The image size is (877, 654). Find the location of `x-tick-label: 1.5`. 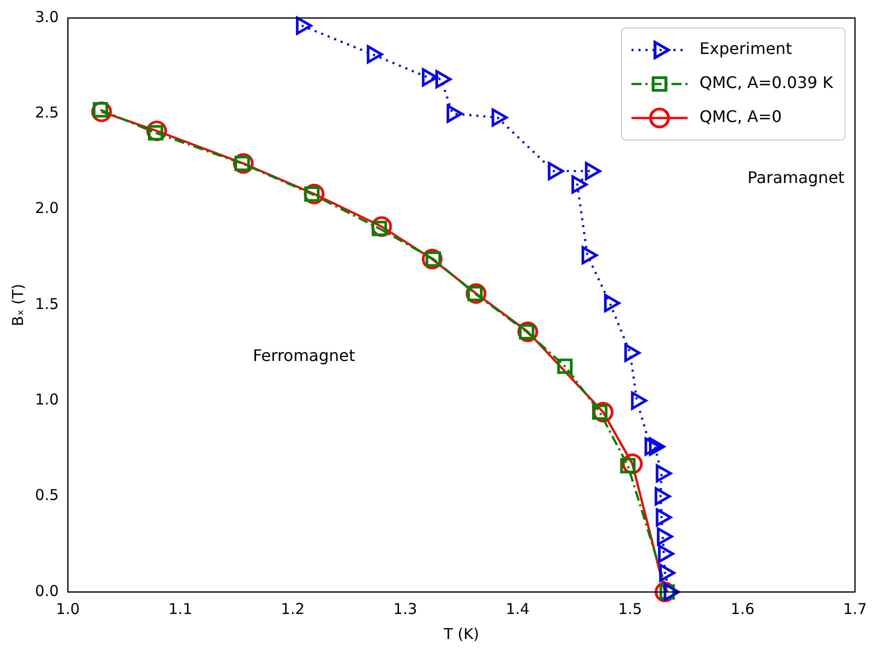

x-tick-label: 1.5 is located at coordinates (630, 609).